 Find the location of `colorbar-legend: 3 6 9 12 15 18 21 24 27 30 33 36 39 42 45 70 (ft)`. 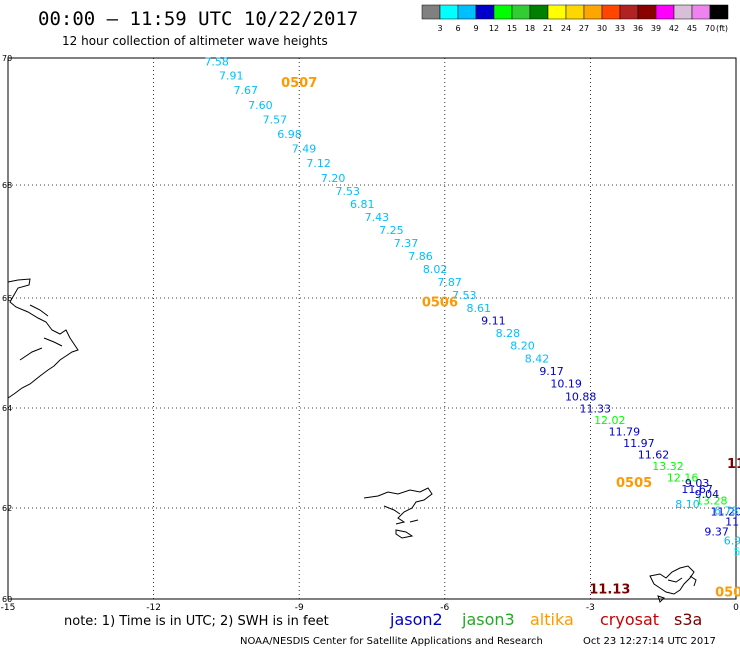

colorbar-legend: 3 6 9 12 15 18 21 24 27 30 33 36 39 42 45 70 (ft) is located at coordinates (575, 18).